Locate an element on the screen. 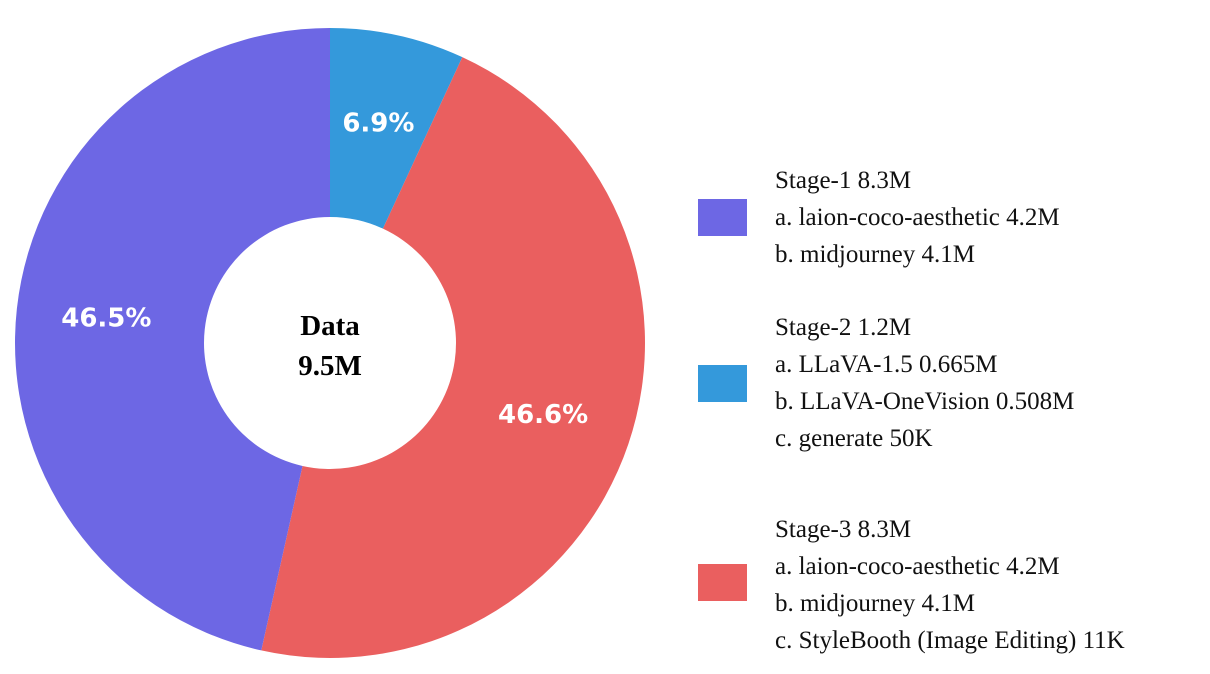 Image resolution: width=1210 pixels, height=674 pixels. legend-line: a. LLaVA-1.5 0.665M is located at coordinates (886, 364).